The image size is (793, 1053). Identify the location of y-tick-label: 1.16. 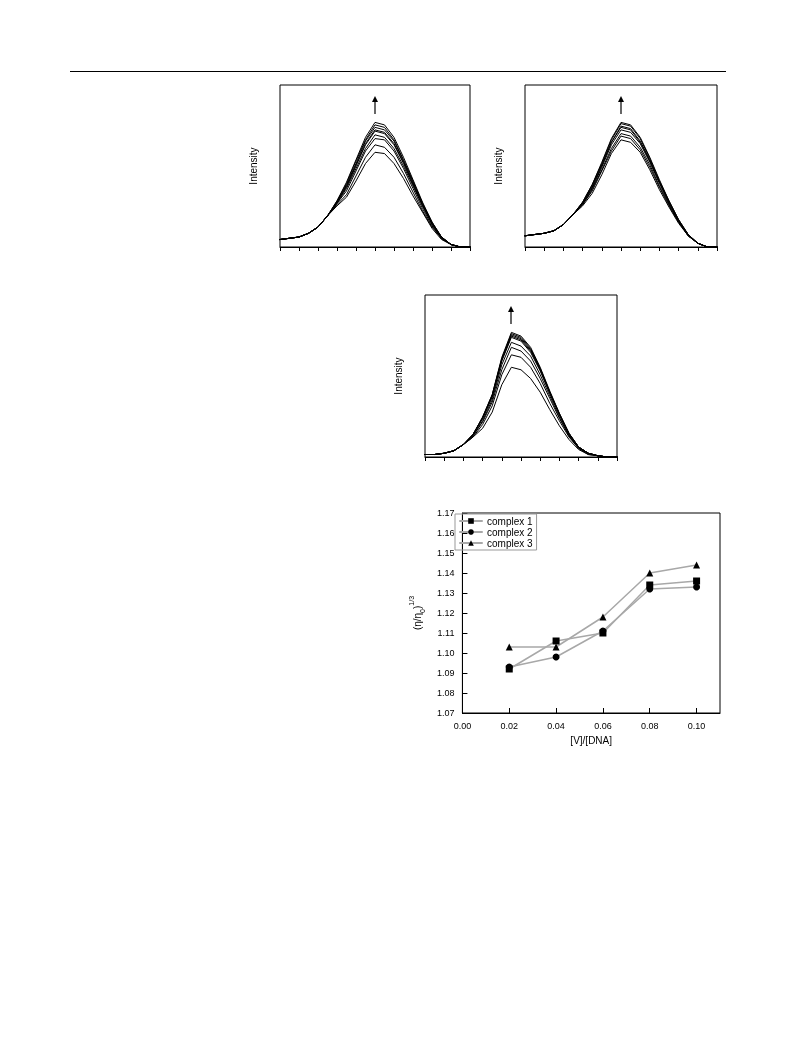
(445, 533).